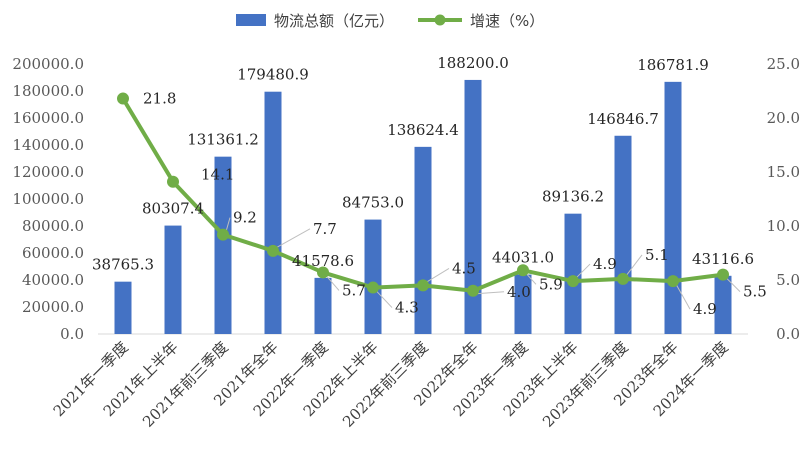  I want to click on y-left-tick-label: 120000.0, so click(48, 172).